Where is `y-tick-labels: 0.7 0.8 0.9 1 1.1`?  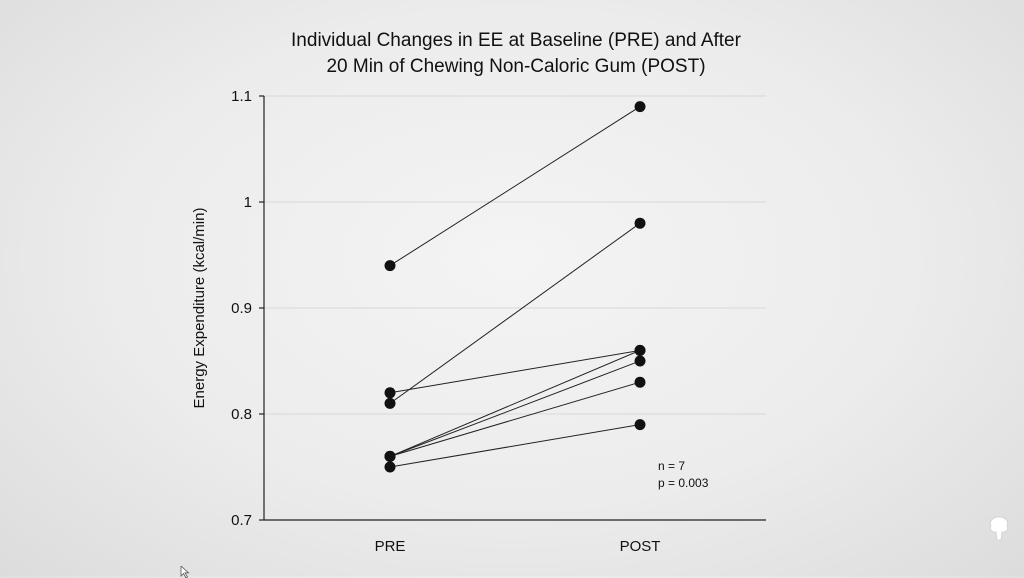 y-tick-labels: 0.7 0.8 0.9 1 1.1 is located at coordinates (247, 308).